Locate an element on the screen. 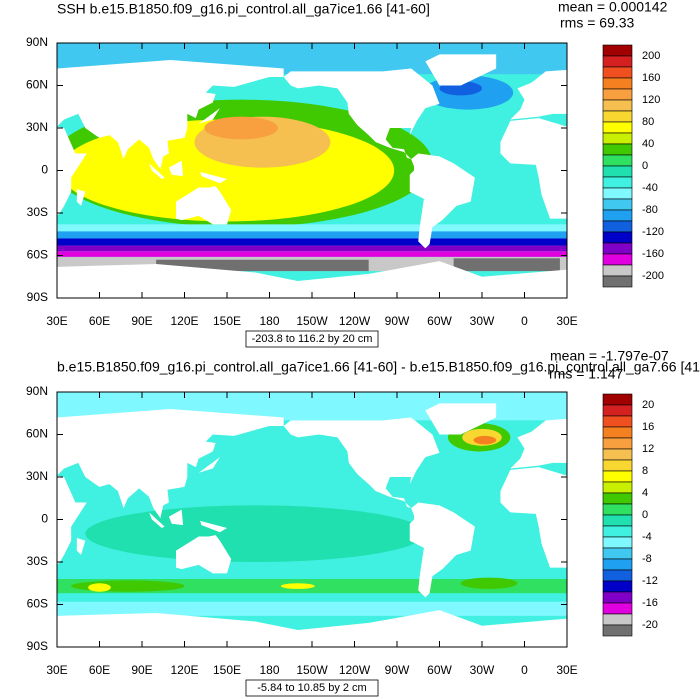 The width and height of the screenshot is (700, 700). colorbar-label: -80 is located at coordinates (650, 210).